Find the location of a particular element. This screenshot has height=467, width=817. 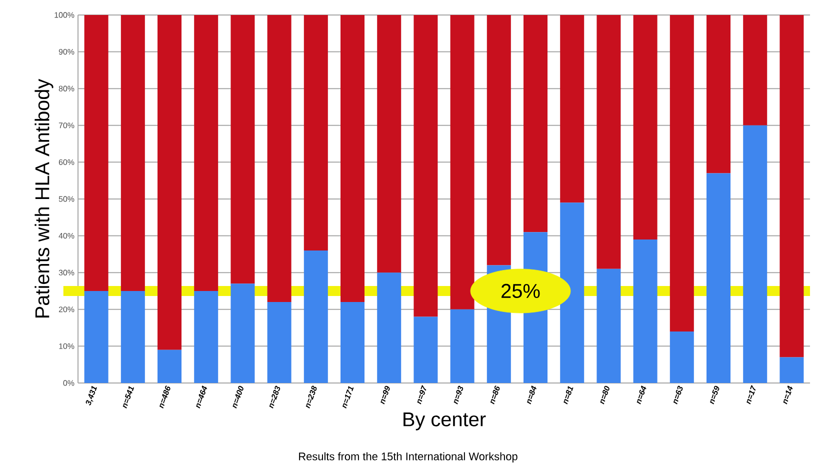

text: Results from the 15th International Workshop is located at coordinates (408, 457).